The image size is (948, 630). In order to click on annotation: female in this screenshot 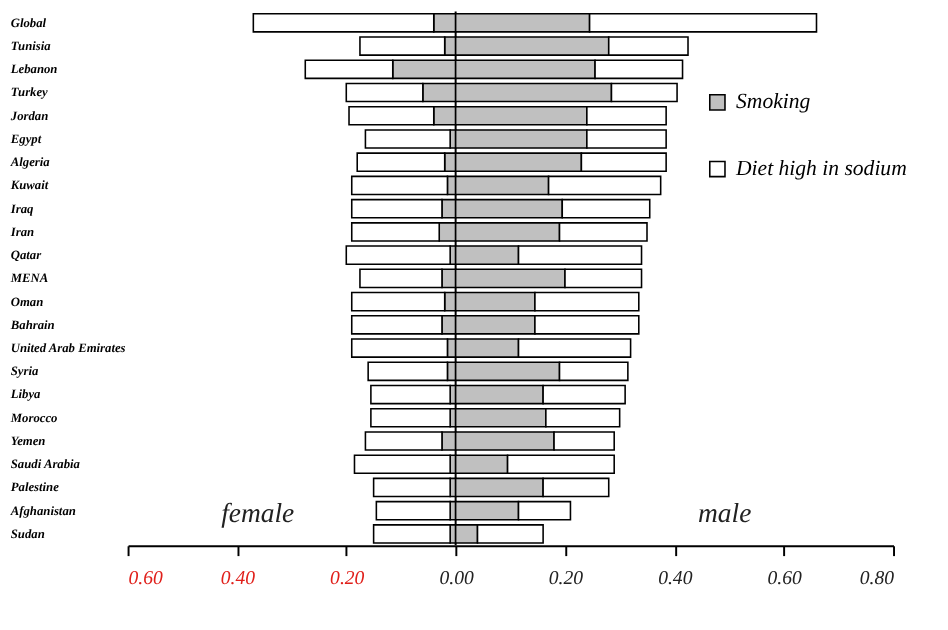, I will do `click(258, 512)`.